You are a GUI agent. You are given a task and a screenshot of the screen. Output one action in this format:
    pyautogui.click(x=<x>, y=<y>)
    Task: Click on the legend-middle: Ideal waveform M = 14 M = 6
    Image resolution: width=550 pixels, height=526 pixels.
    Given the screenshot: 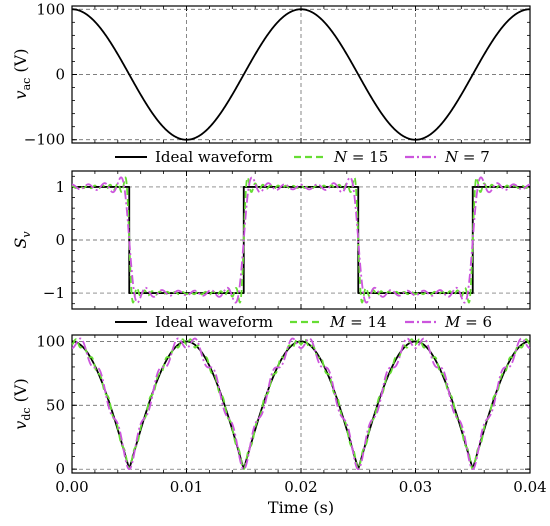 What is the action you would take?
    pyautogui.click(x=303, y=322)
    